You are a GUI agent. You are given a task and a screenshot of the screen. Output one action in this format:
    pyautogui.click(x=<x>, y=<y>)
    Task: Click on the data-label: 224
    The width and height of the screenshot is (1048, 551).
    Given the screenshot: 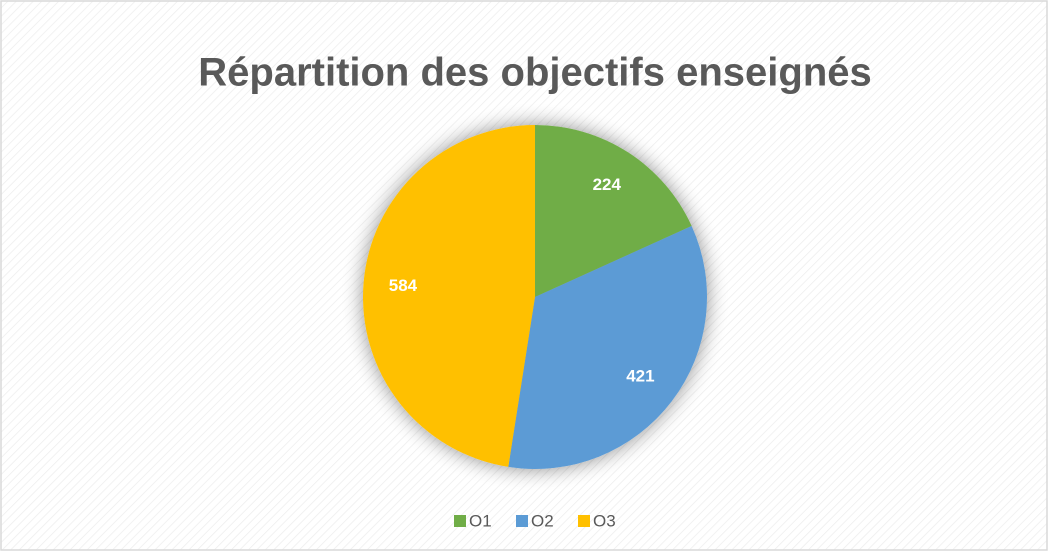 What is the action you would take?
    pyautogui.click(x=607, y=184)
    